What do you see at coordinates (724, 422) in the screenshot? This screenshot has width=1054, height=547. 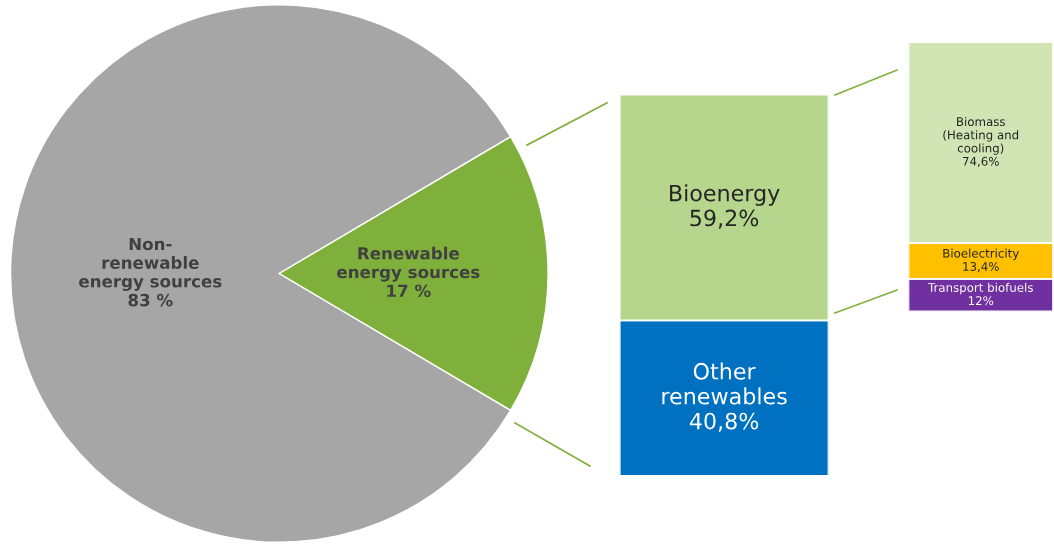 I see `data-label: 40,8%` at bounding box center [724, 422].